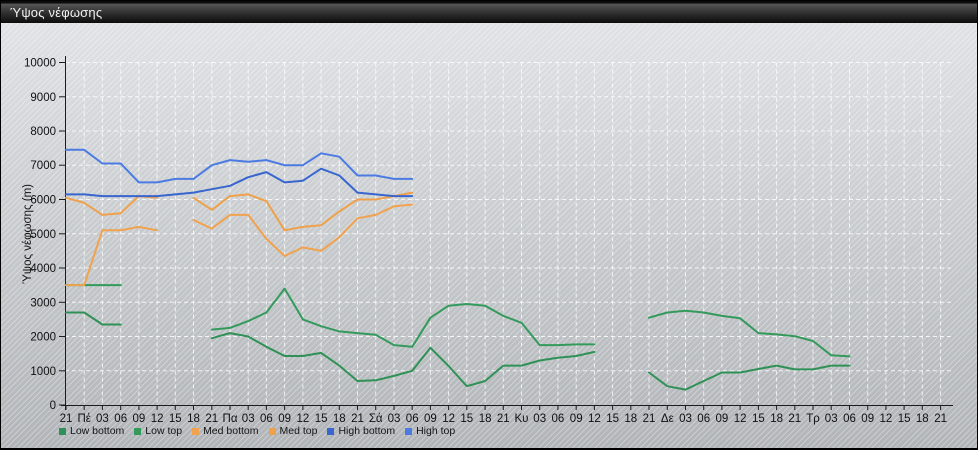  What do you see at coordinates (231, 431) in the screenshot?
I see `legend-label: Med bottom` at bounding box center [231, 431].